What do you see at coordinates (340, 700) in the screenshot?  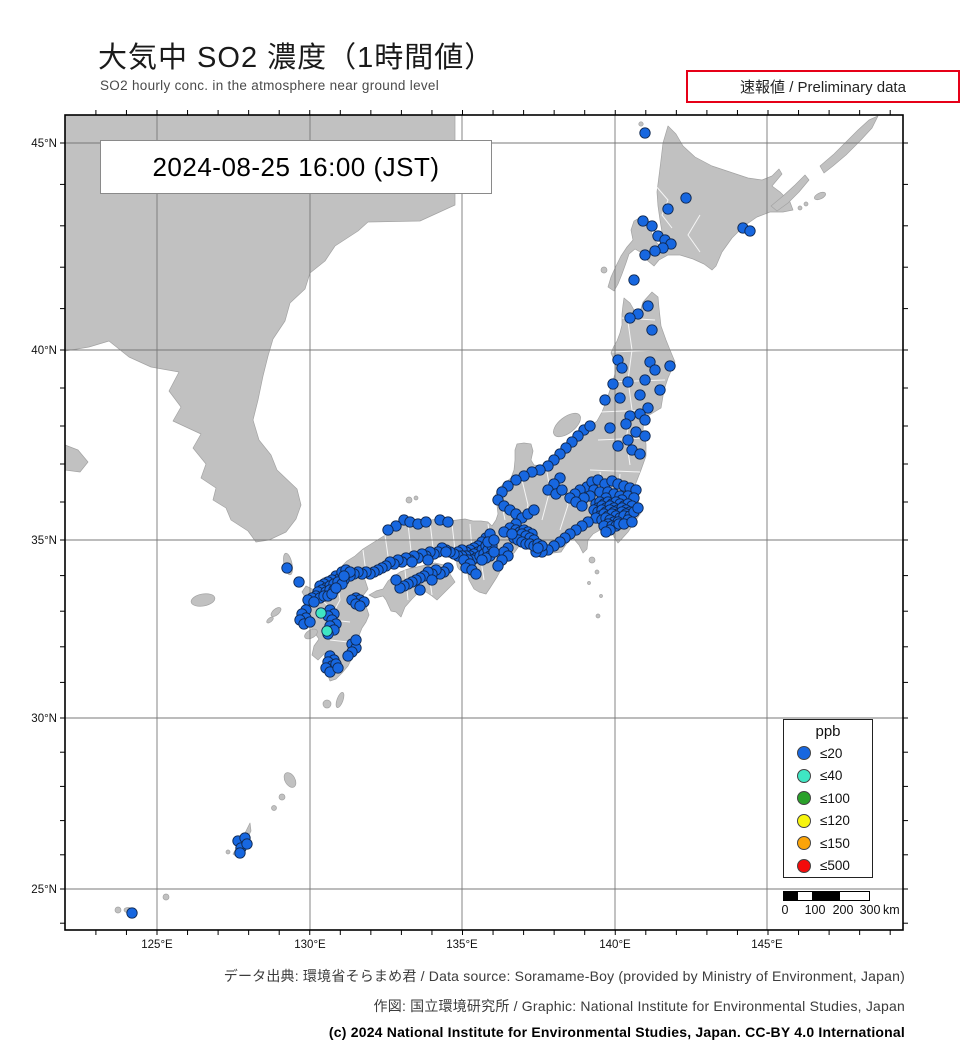 I see `tanegashima-island` at bounding box center [340, 700].